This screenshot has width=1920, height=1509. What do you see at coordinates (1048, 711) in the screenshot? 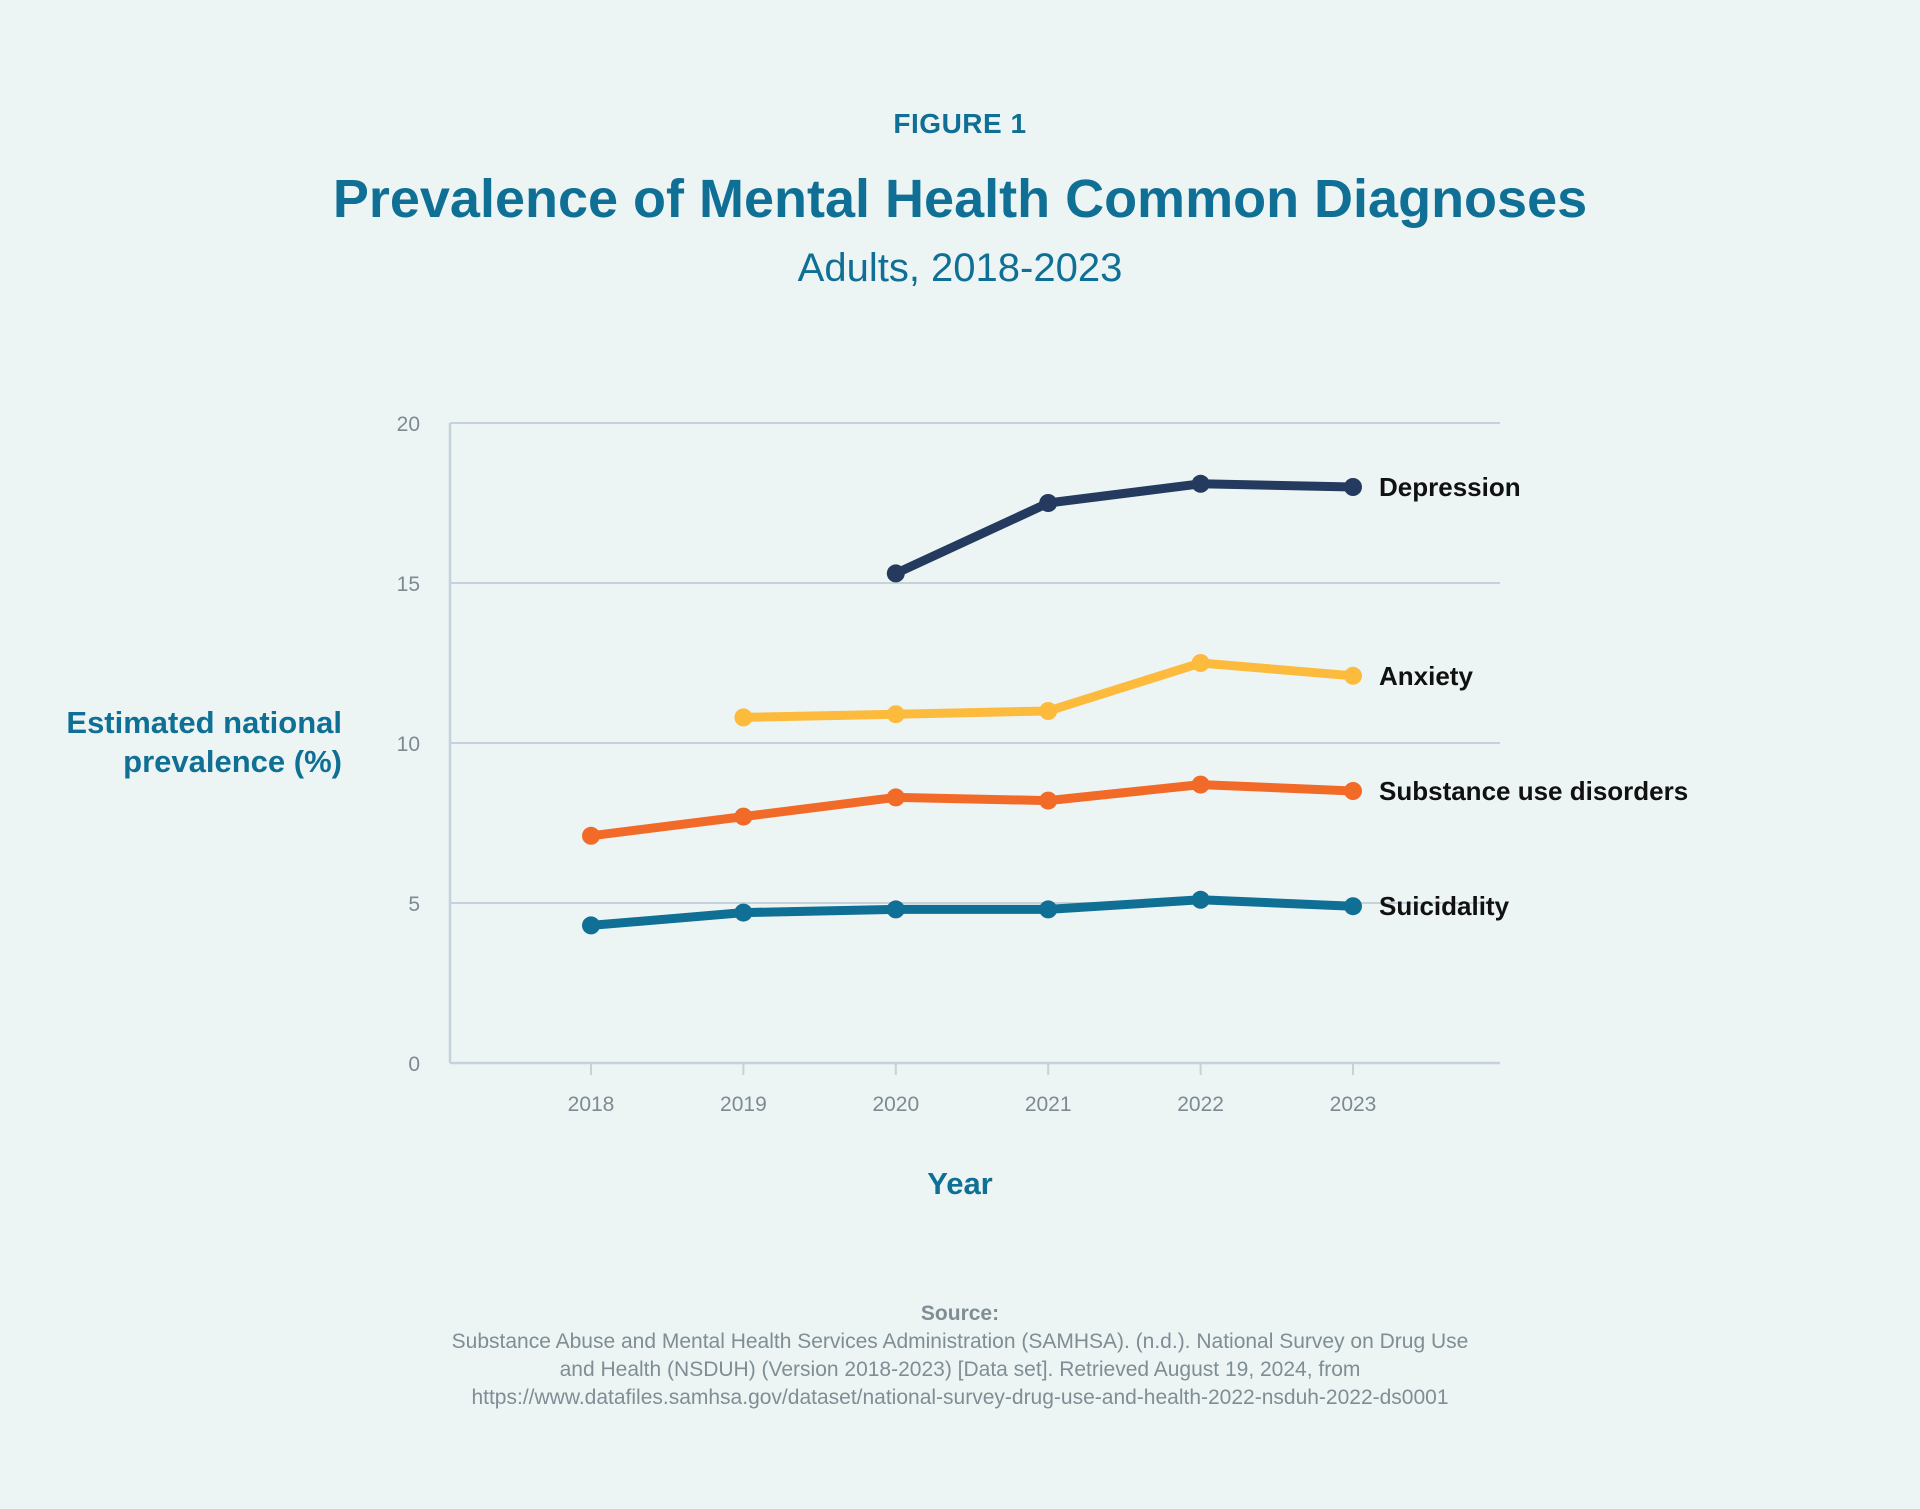
I see `data-point-anxiety-2021` at bounding box center [1048, 711].